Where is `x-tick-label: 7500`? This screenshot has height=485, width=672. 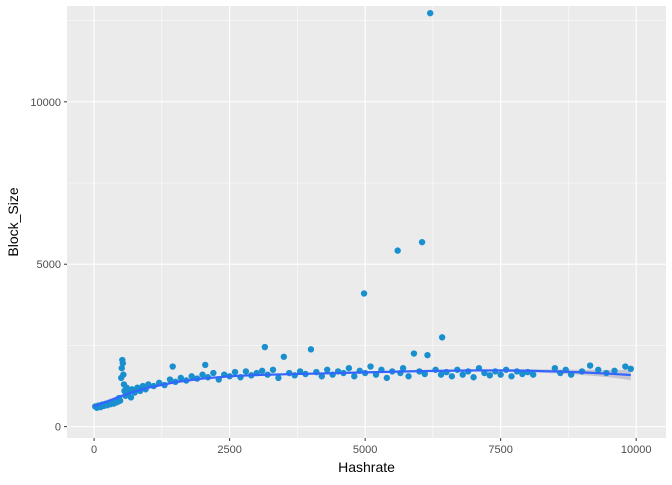
x-tick-label: 7500 is located at coordinates (500, 450).